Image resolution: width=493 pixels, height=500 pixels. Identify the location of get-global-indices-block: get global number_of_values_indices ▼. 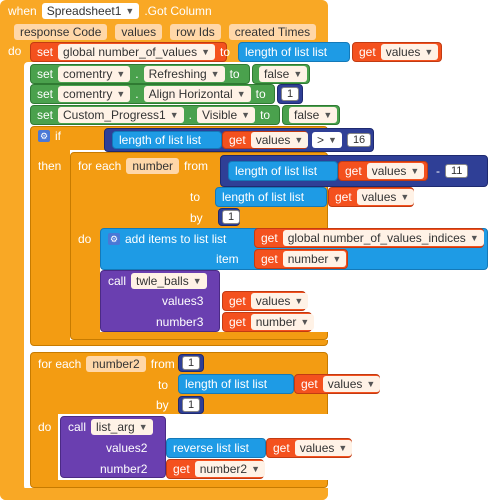
(369, 238).